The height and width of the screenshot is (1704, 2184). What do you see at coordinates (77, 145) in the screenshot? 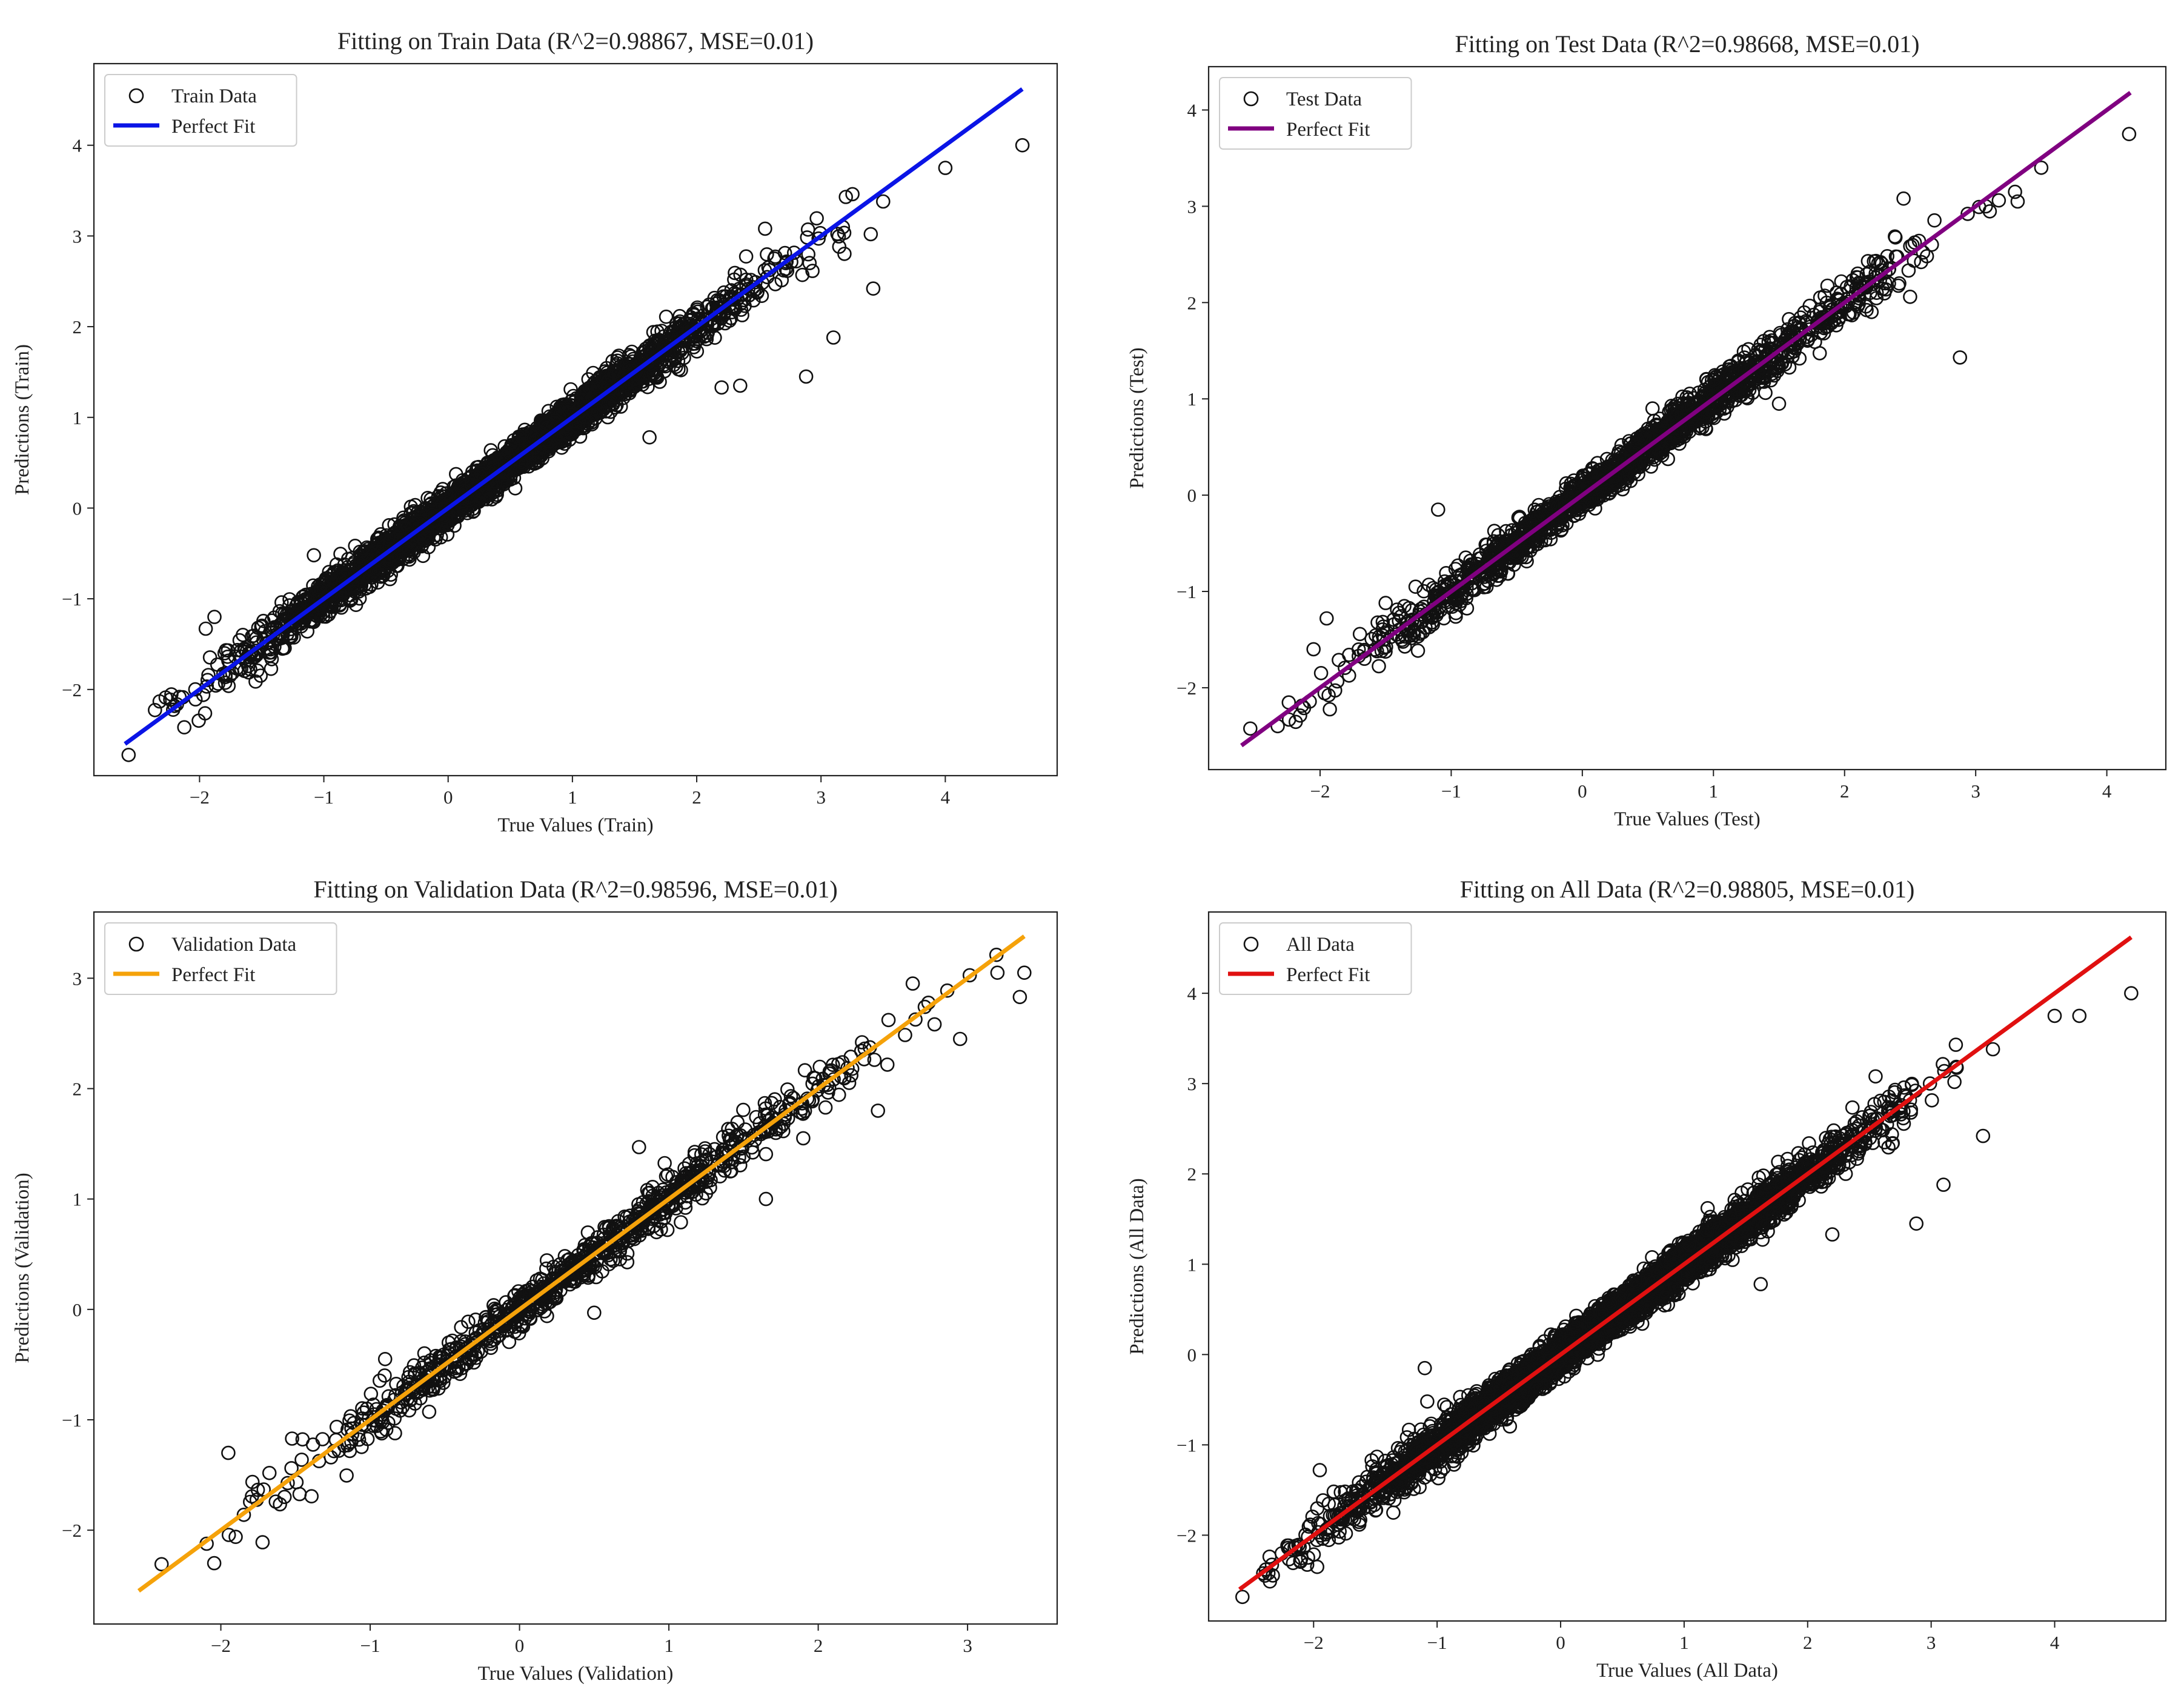
I see `y-tick-label: 4` at bounding box center [77, 145].